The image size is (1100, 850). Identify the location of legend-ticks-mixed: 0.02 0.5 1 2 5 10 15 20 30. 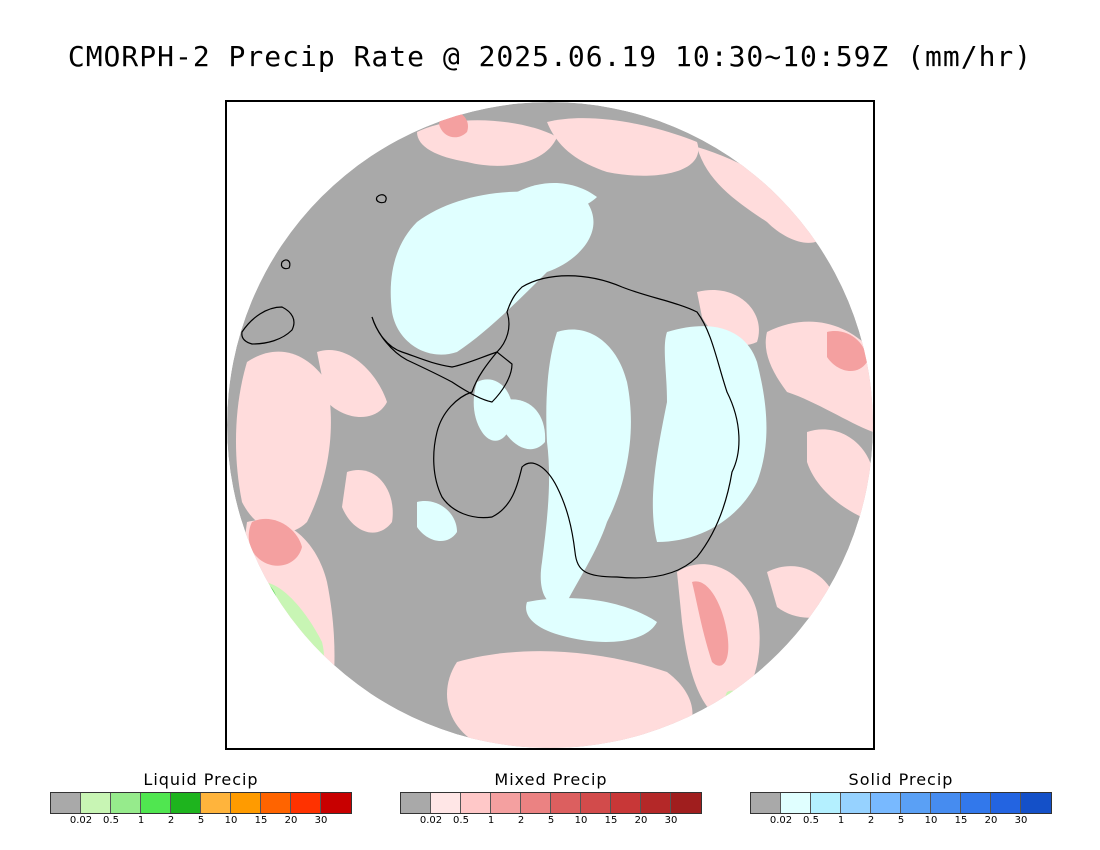
(551, 821).